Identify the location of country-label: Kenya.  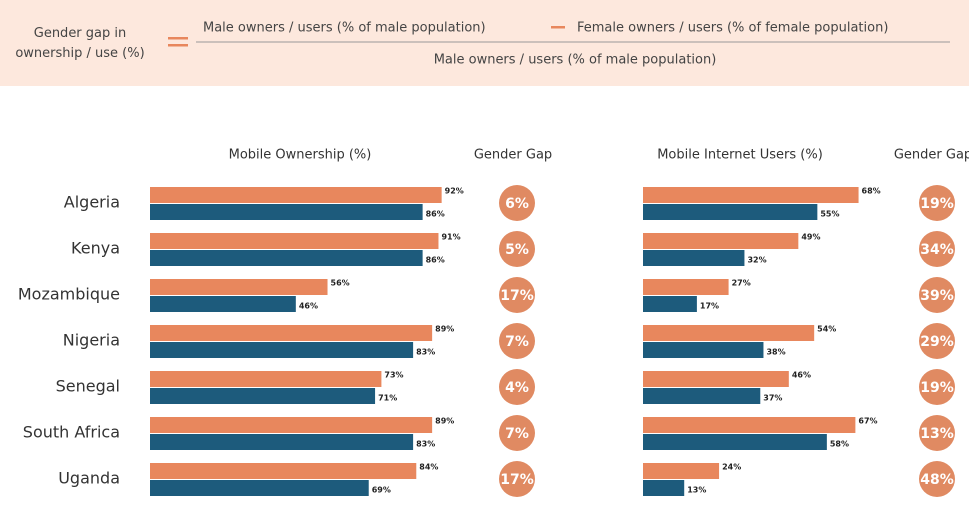
(95, 248).